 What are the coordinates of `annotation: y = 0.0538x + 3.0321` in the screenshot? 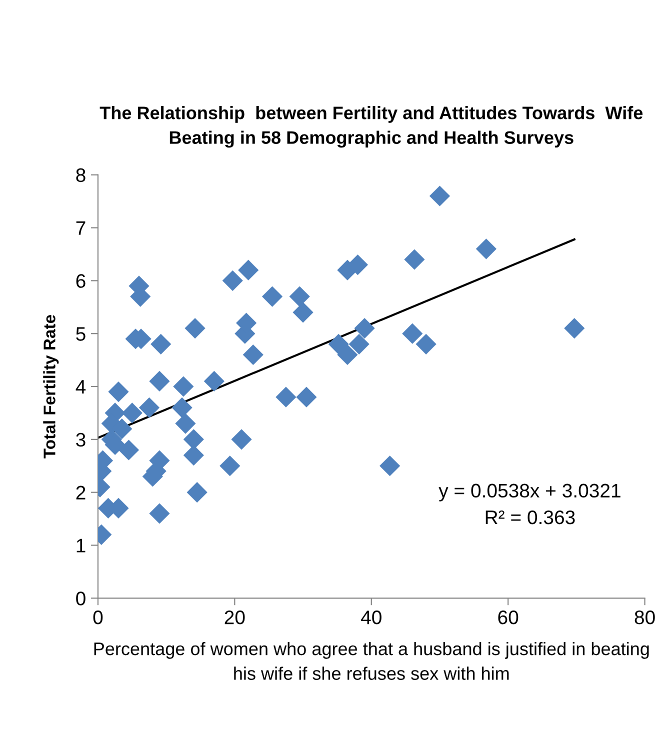 It's located at (529, 493).